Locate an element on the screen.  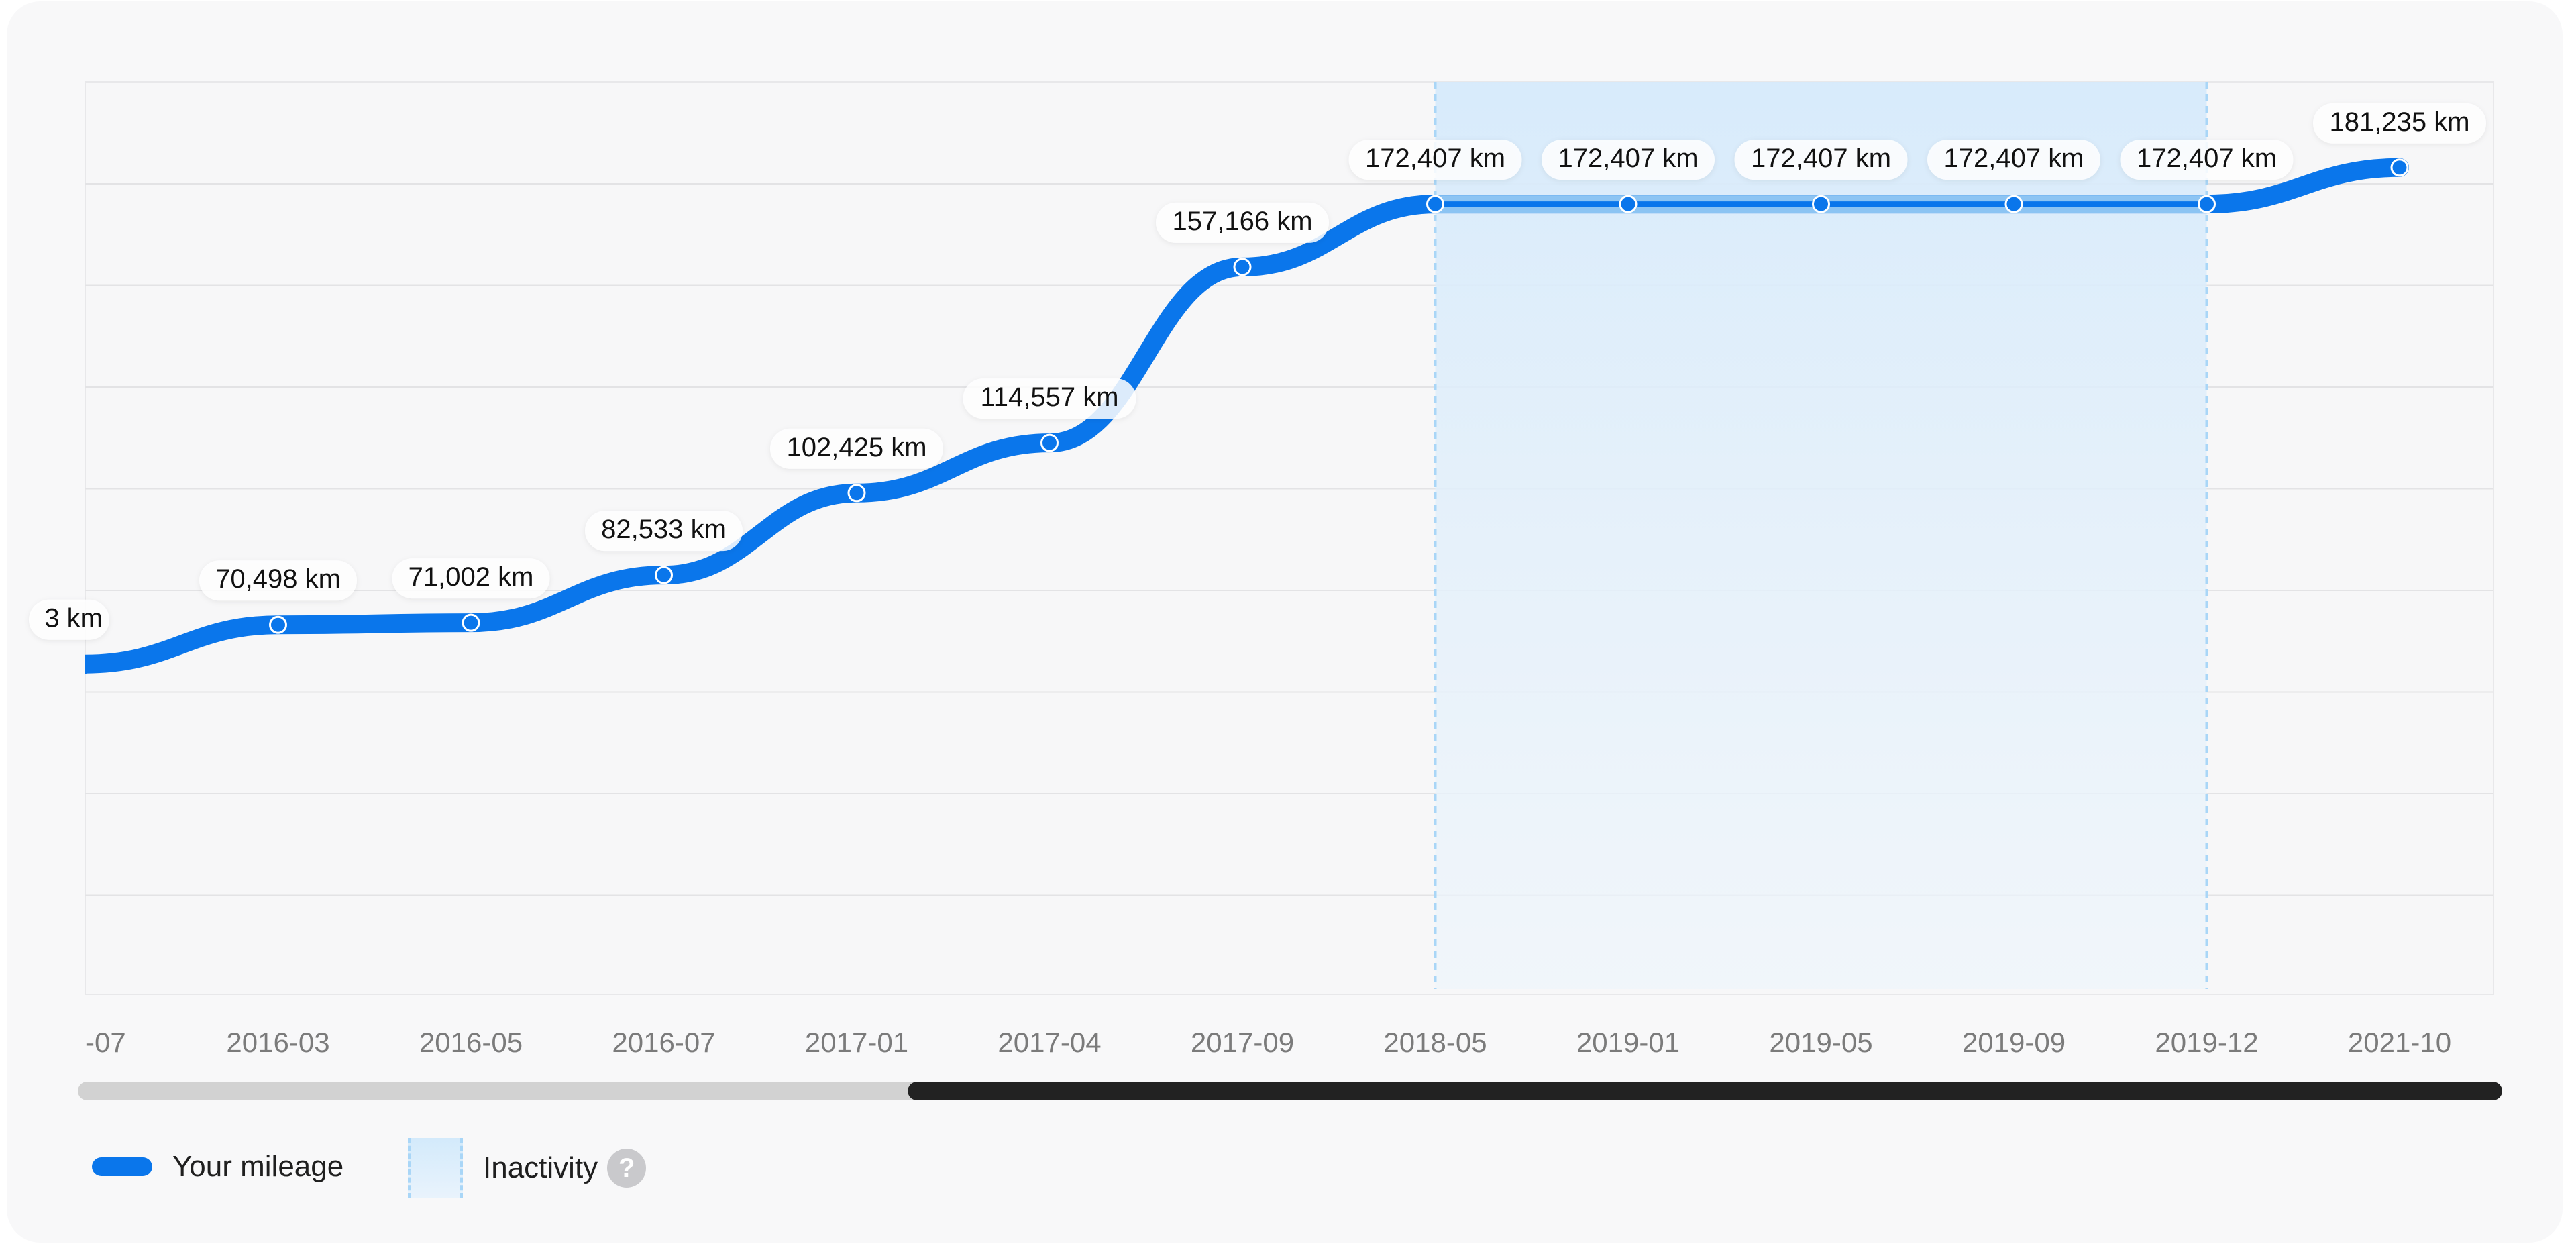
legend-label-inactivity: Inactivity is located at coordinates (540, 1167).